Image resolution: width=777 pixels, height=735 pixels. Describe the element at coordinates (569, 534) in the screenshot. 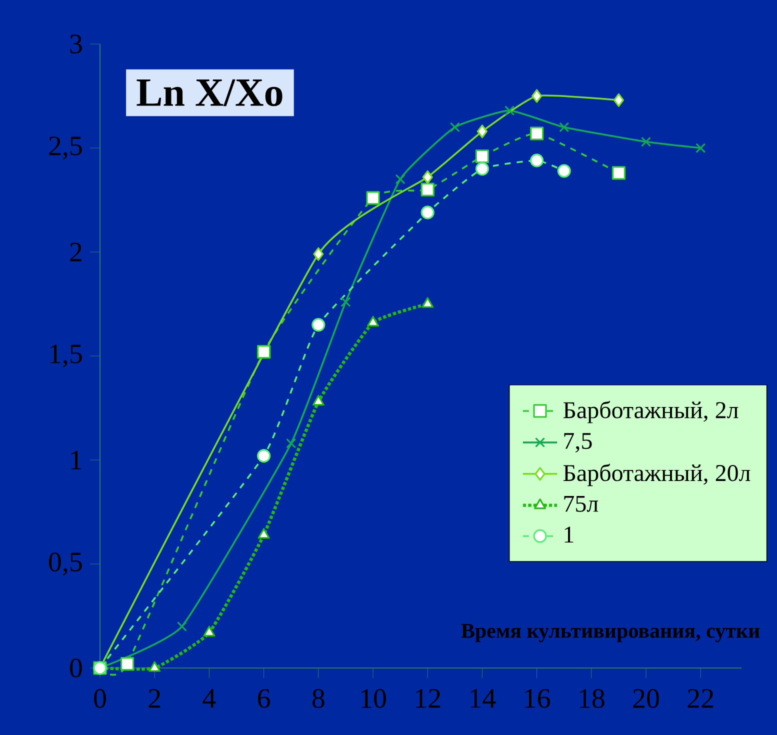

I see `legend-label: 1` at that location.